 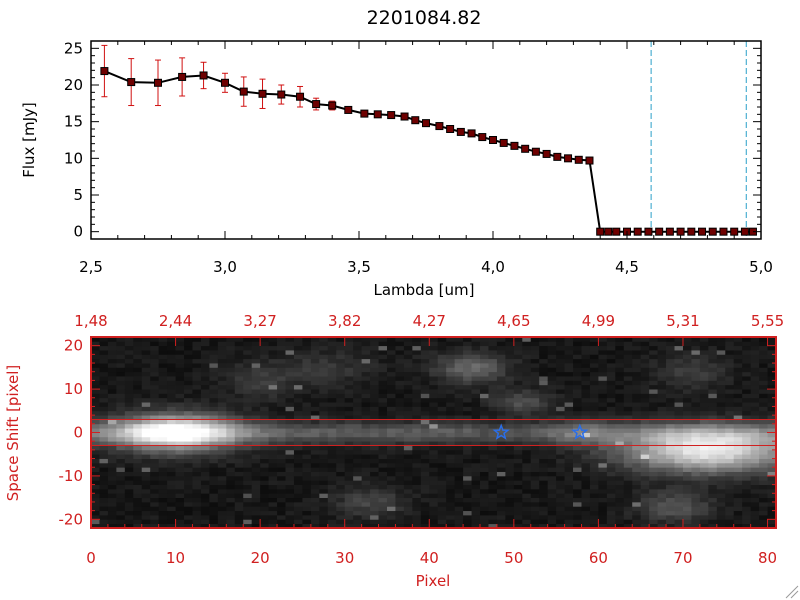 What do you see at coordinates (433, 432) in the screenshot?
I see `image-overlays` at bounding box center [433, 432].